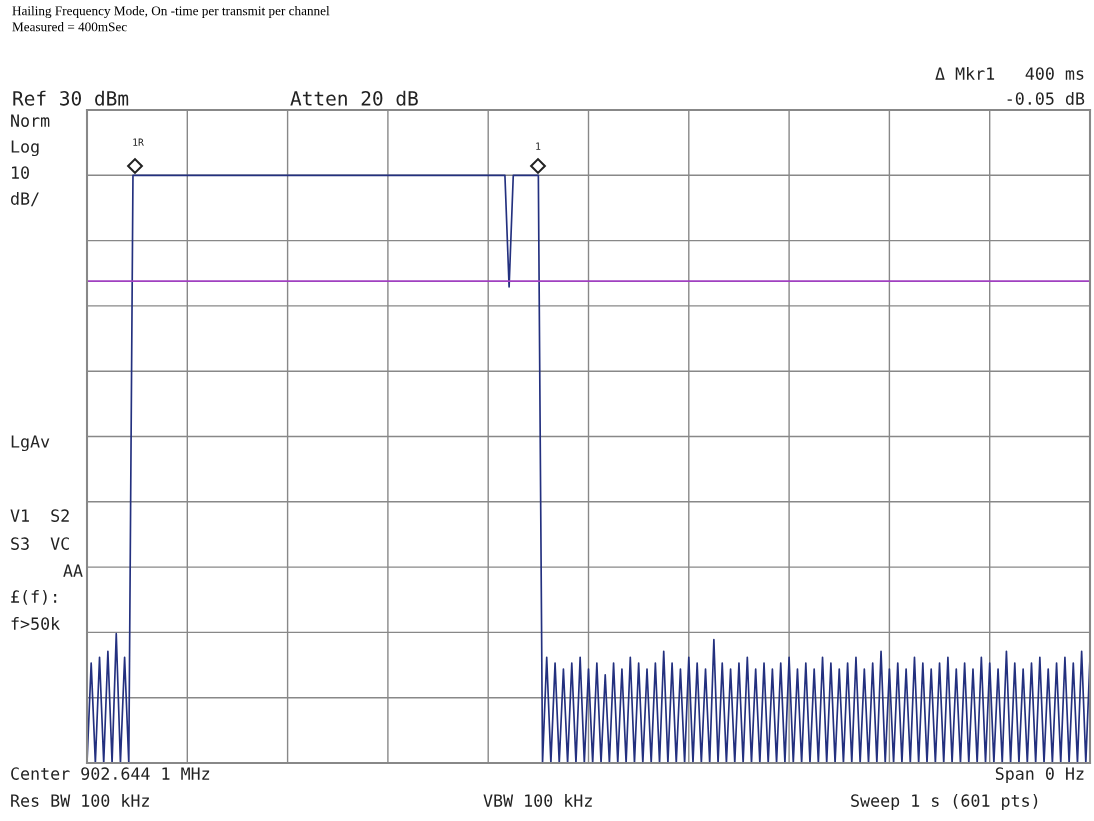 This screenshot has height=821, width=1094. I want to click on chart-subtitle: Measured = 400mSec, so click(69, 27).